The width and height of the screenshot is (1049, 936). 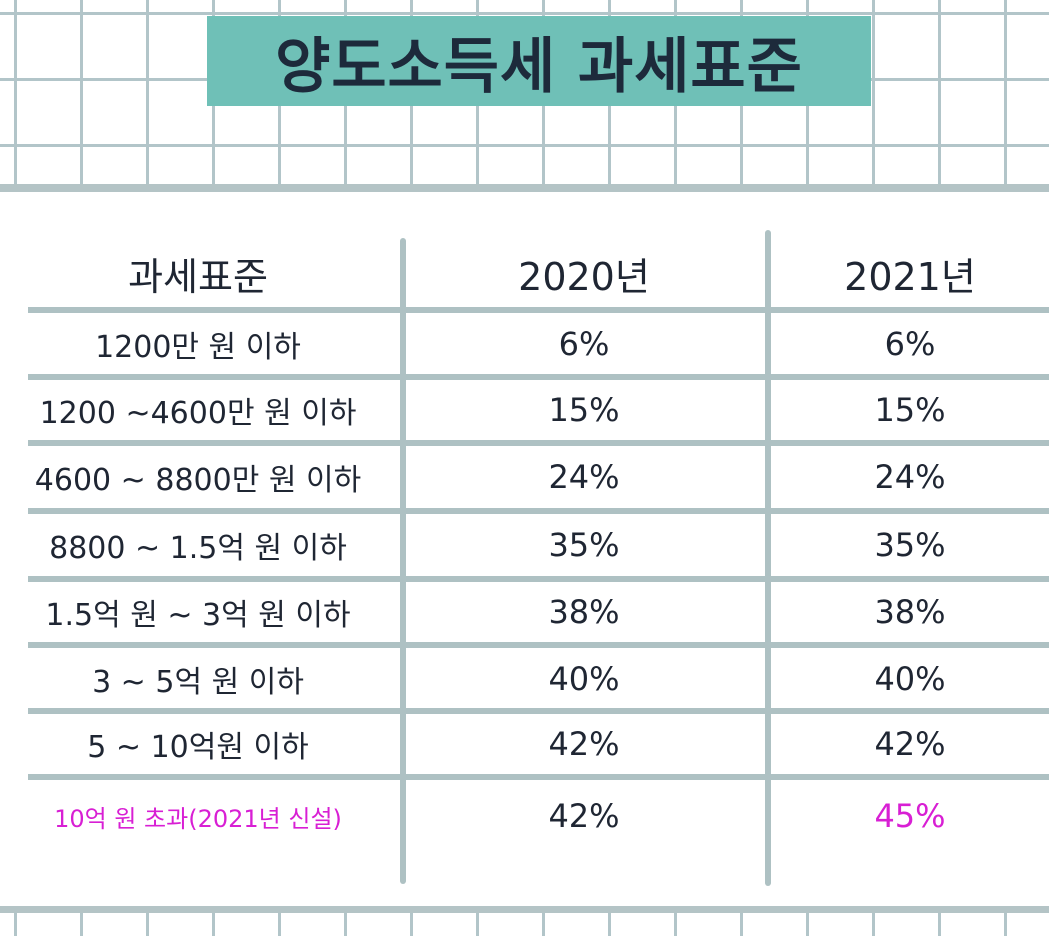 What do you see at coordinates (910, 744) in the screenshot?
I see `row-7-2021: 42%` at bounding box center [910, 744].